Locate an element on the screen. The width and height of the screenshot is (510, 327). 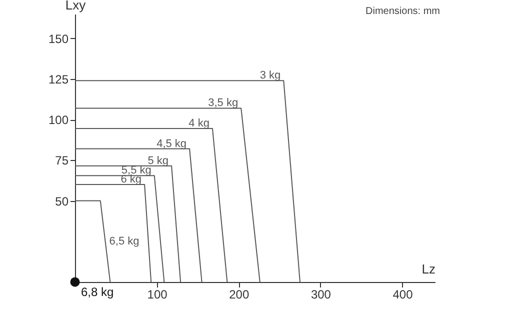
series-label: 6,5 kg is located at coordinates (124, 241).